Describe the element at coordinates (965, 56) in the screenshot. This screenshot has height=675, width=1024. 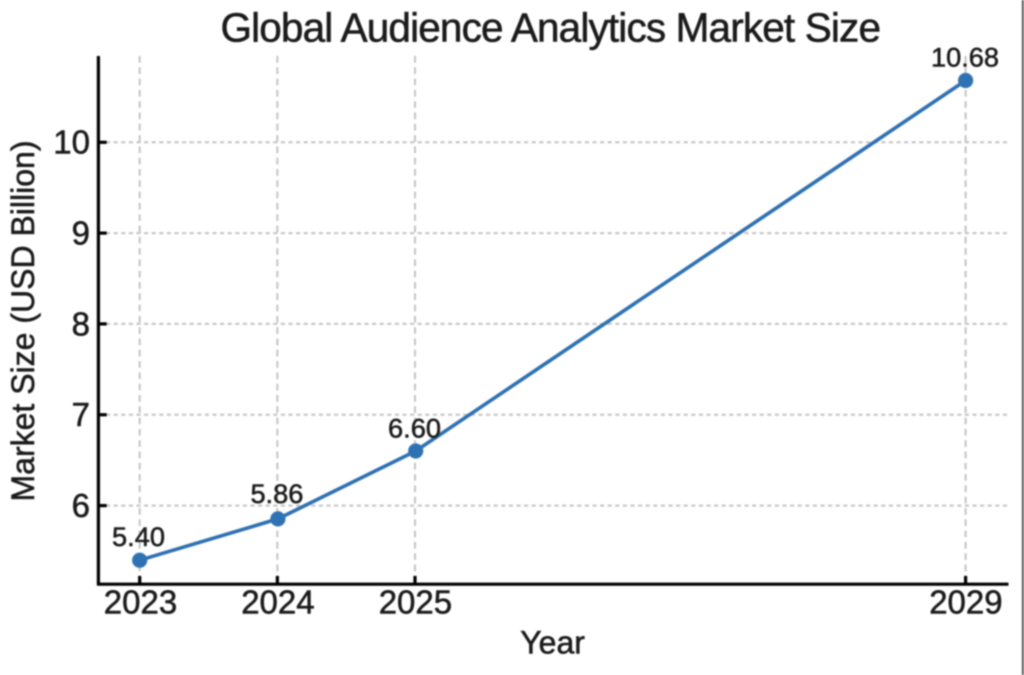
I see `svg-text: 10.68` at that location.